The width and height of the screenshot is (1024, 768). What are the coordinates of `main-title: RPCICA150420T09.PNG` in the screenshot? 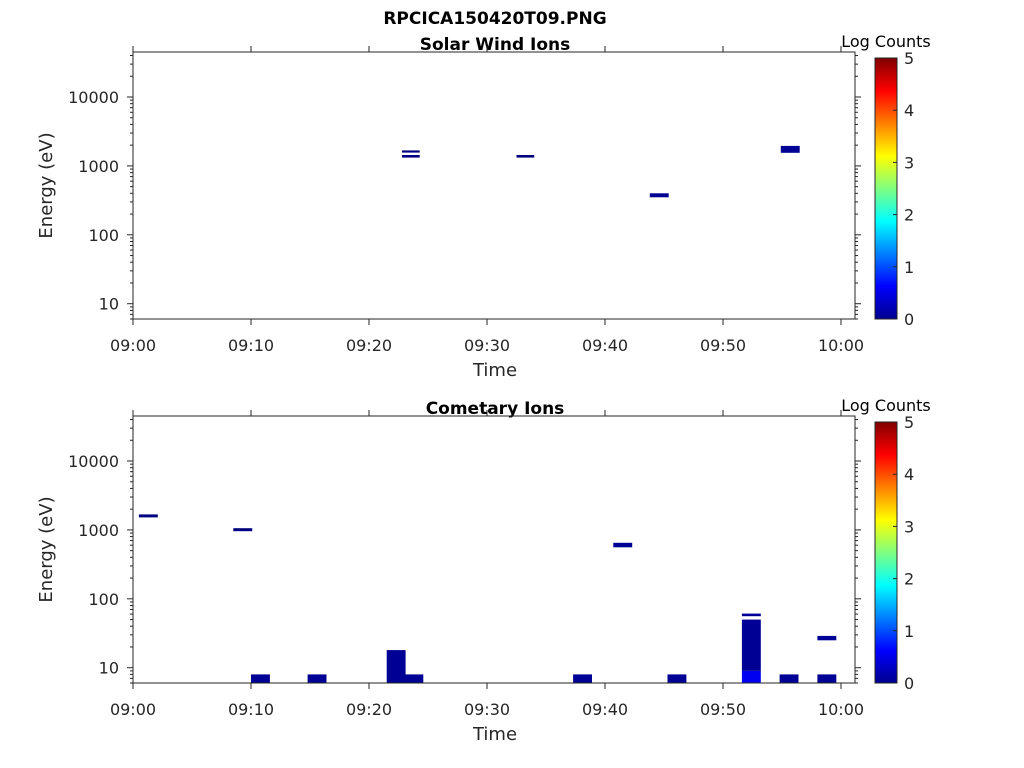 It's located at (494, 19).